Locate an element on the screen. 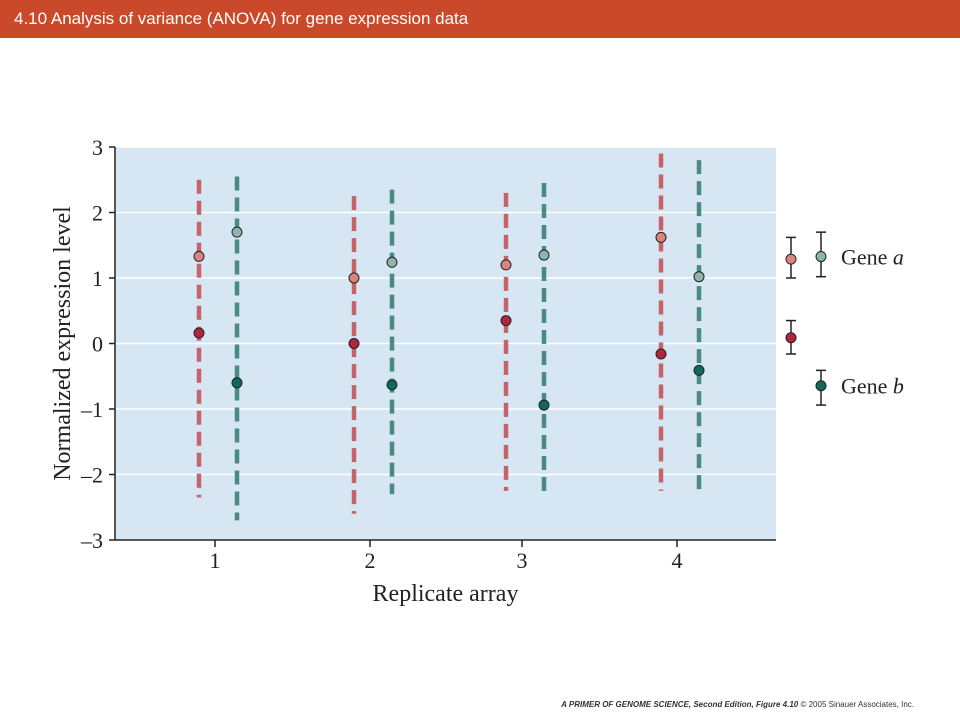 This screenshot has width=960, height=720. y-tick-labels: 3 2 1 0 –1 –2 –3 is located at coordinates (91, 344).